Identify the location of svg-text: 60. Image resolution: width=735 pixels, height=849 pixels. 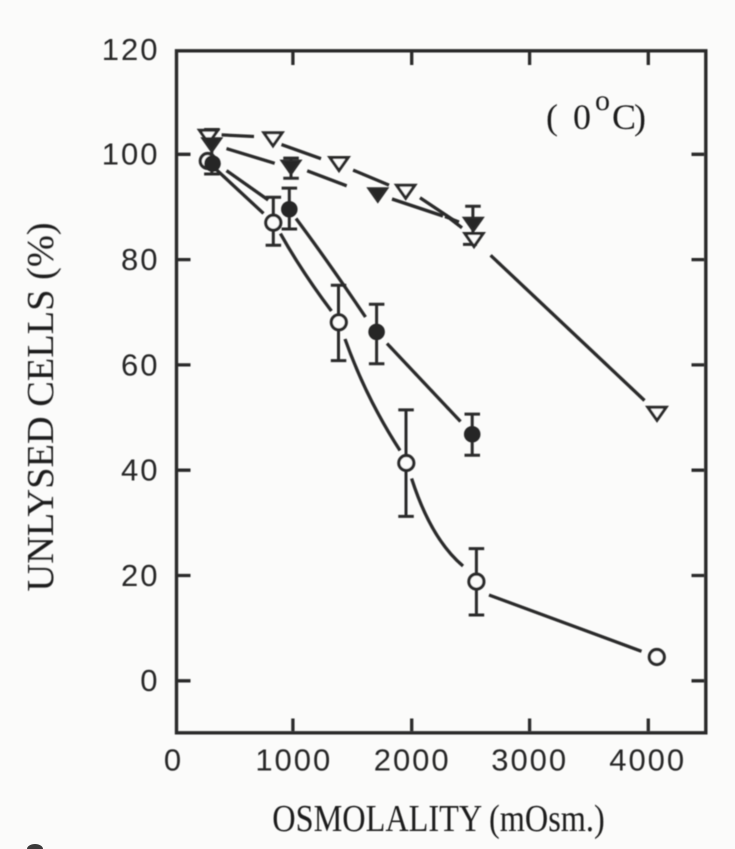
(140, 364).